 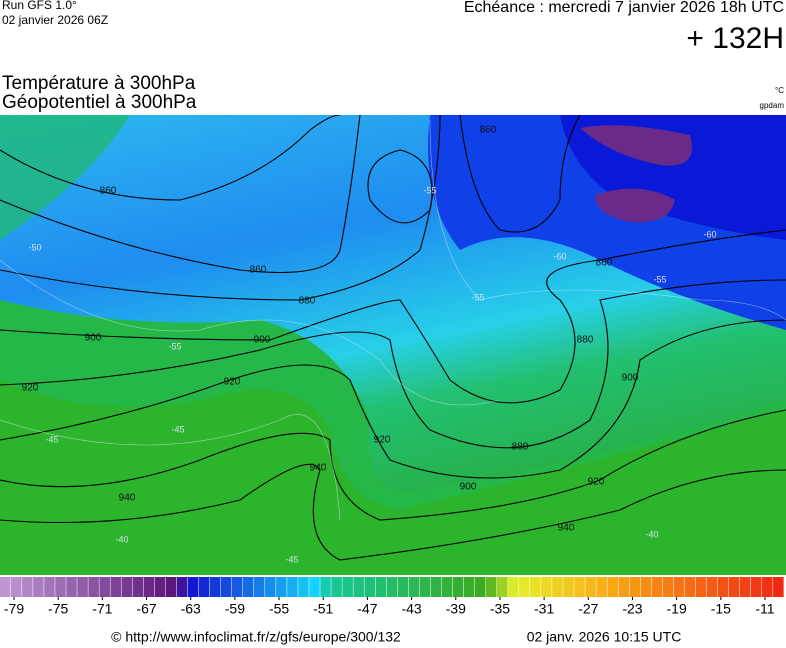 I want to click on lead-time: + 132H, so click(x=735, y=38).